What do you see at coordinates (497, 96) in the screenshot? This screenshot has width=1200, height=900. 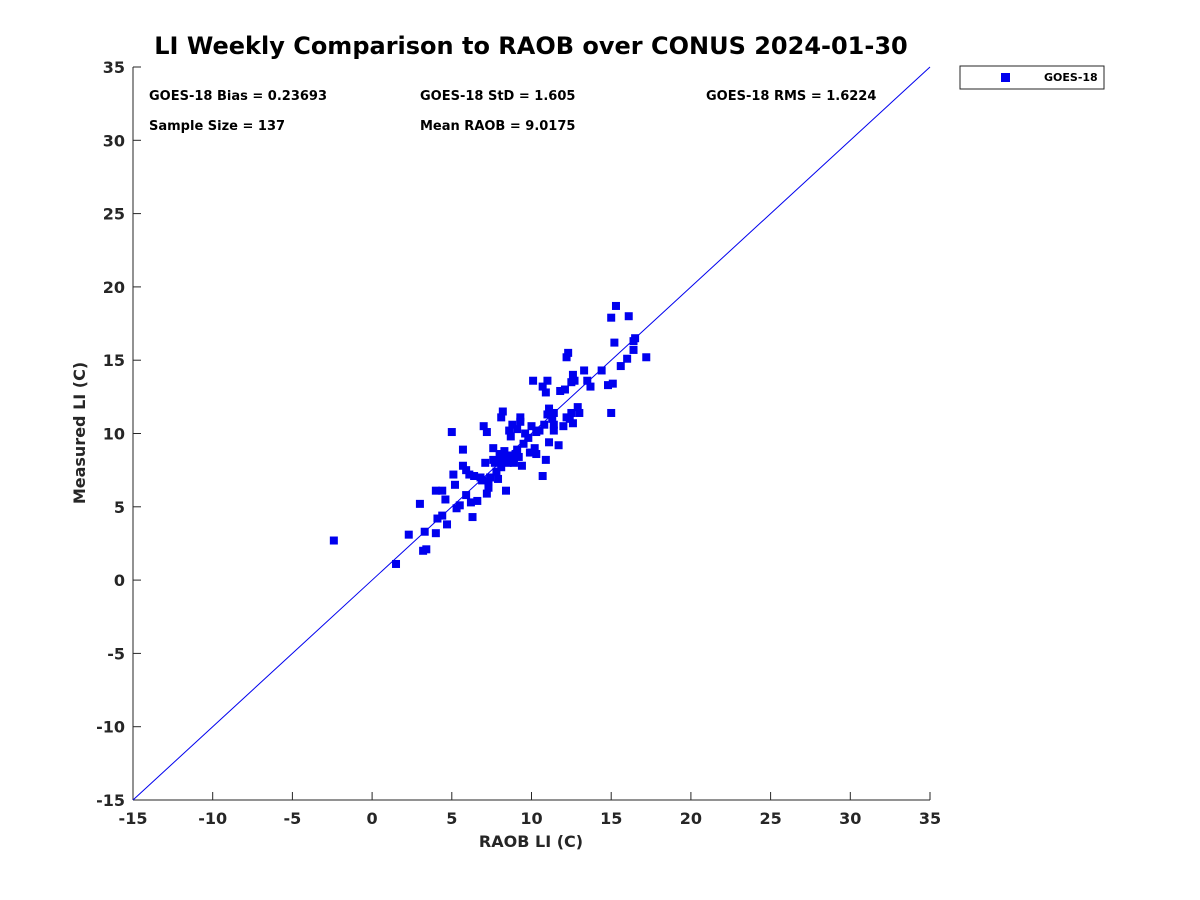 I see `std-annotation: GOES-18 StD = 1.605` at bounding box center [497, 96].